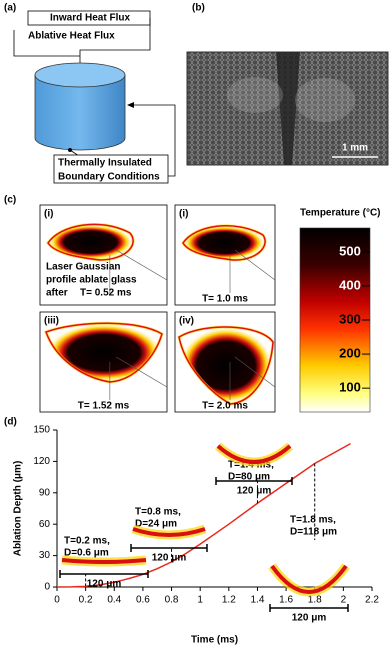 This screenshot has height=651, width=392. I want to click on annotation: D=24 μm, so click(156, 524).